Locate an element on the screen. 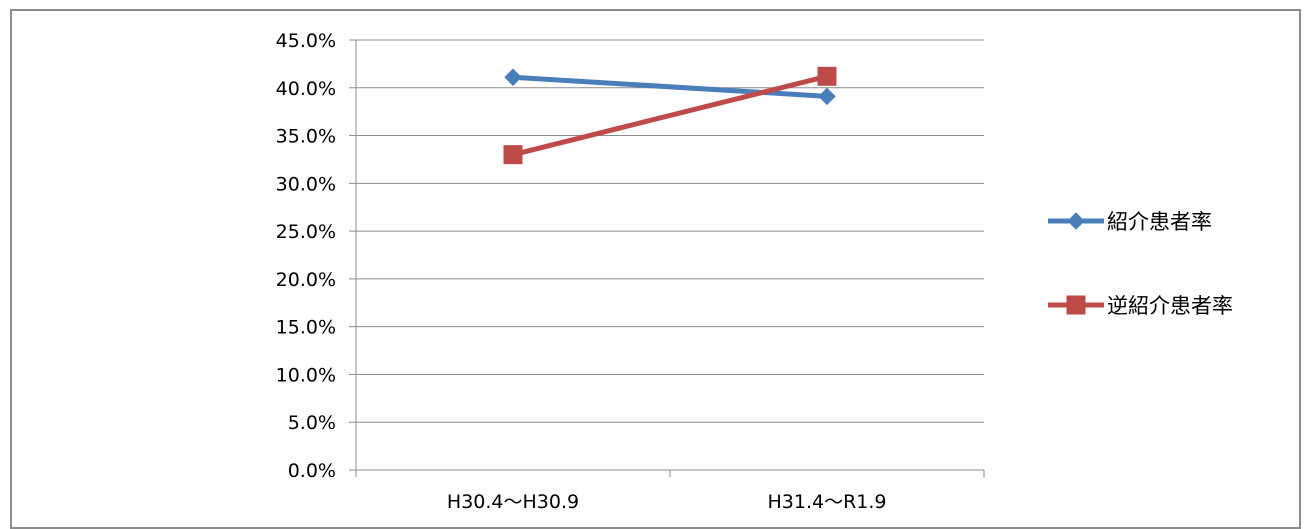  y-tick-label: 40.0% is located at coordinates (306, 89).